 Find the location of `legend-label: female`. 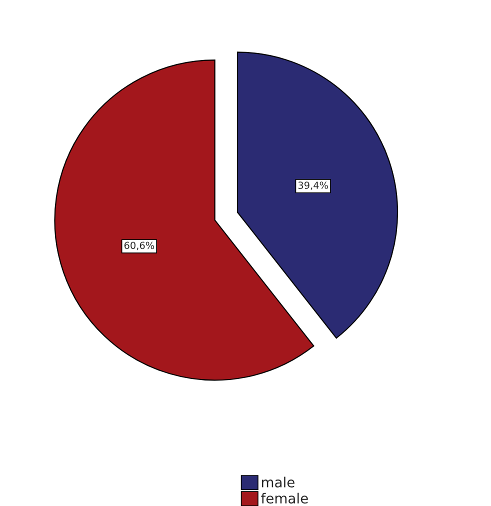

legend-label: female is located at coordinates (284, 498).